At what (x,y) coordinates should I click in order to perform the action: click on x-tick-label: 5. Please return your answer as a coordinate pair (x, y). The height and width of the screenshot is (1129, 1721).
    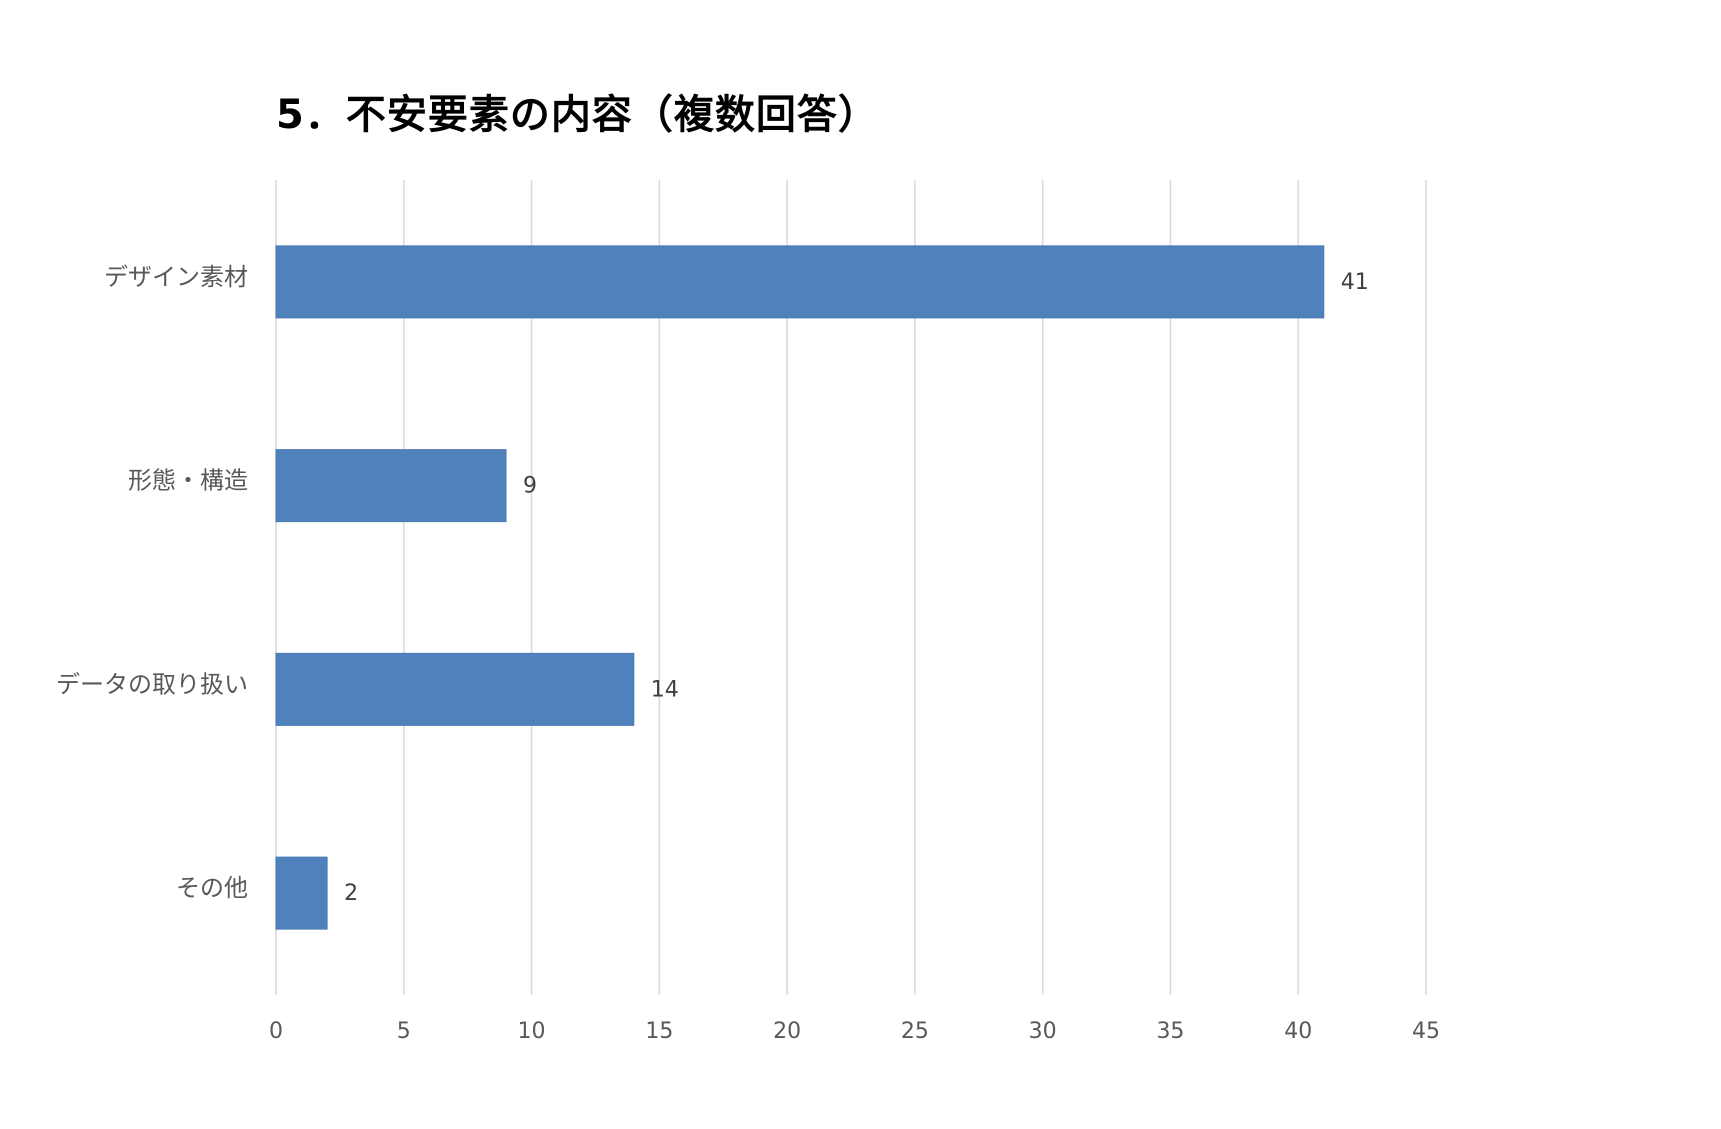
    Looking at the image, I should click on (404, 1031).